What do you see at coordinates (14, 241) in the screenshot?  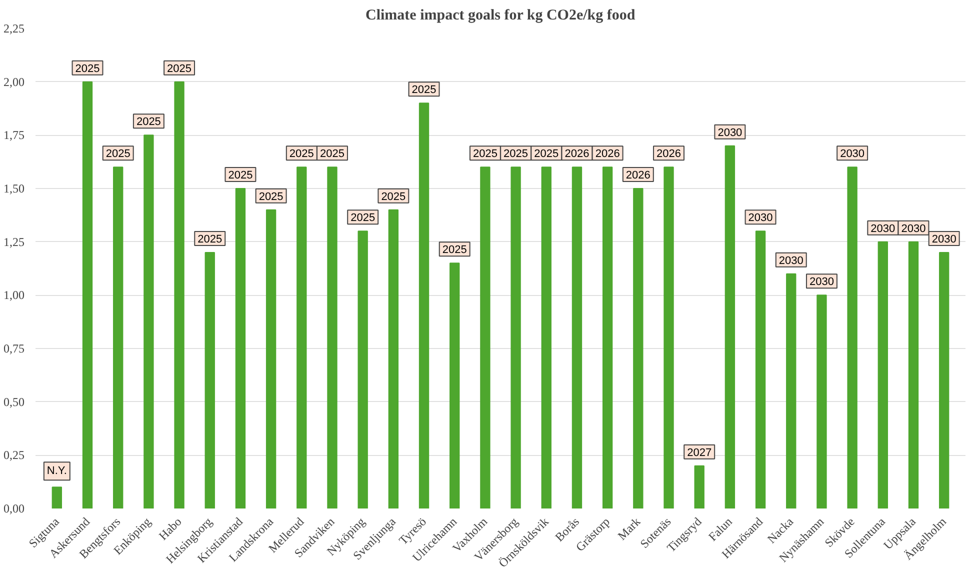 I see `y-tick-label: 1,25` at bounding box center [14, 241].